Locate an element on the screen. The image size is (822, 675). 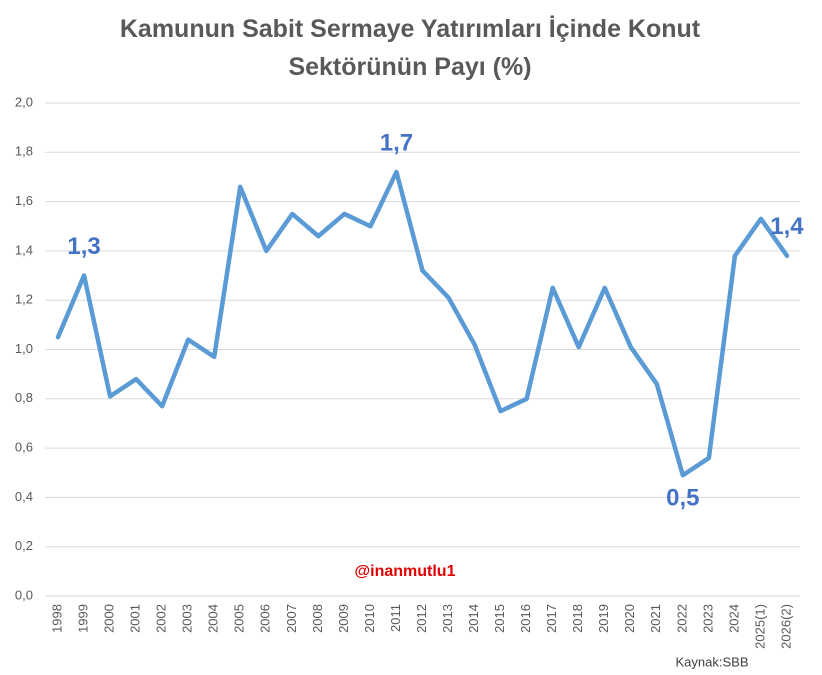
x-tick-label: 2009 is located at coordinates (343, 618).